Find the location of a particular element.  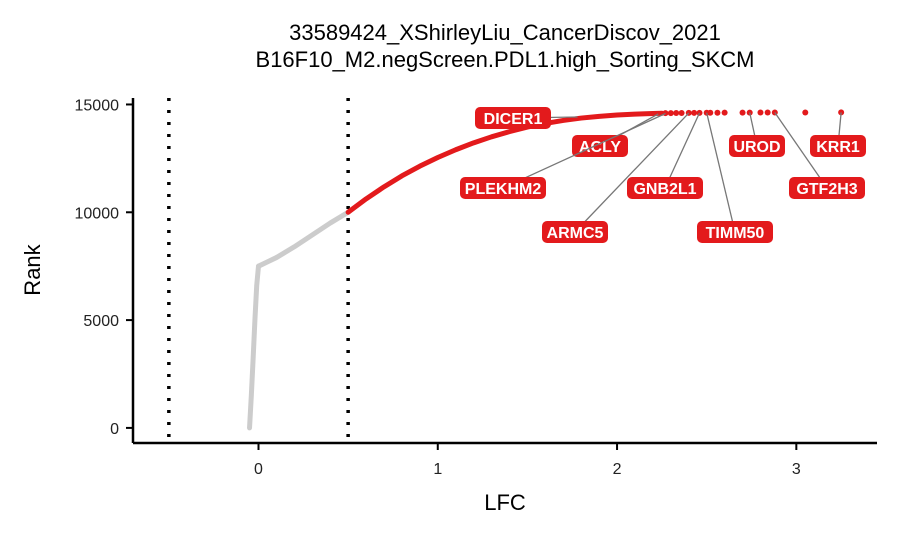

y-axis-title: Rank is located at coordinates (32, 269).